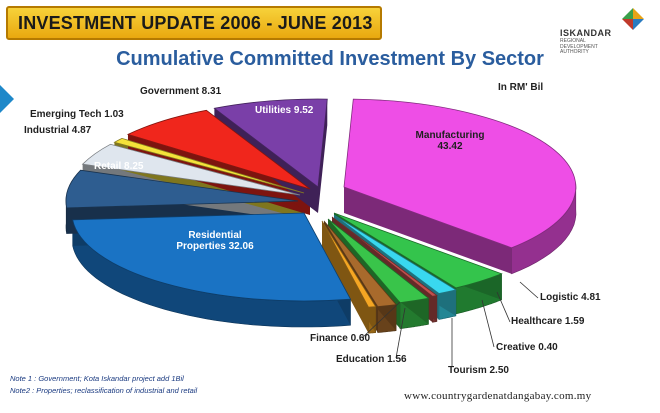 The image size is (660, 413). I want to click on label-retail: Retail 8.25, so click(119, 166).